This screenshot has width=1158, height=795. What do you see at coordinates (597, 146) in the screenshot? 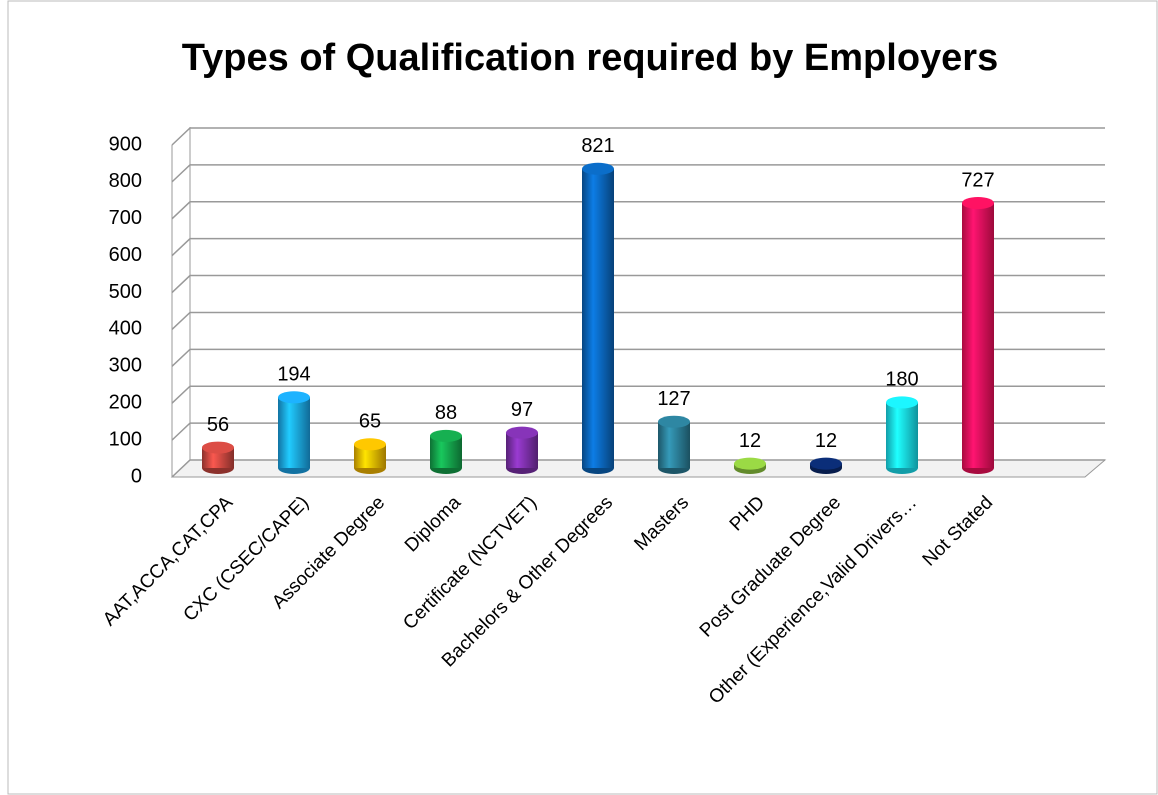
I see `data-label: 821` at bounding box center [597, 146].